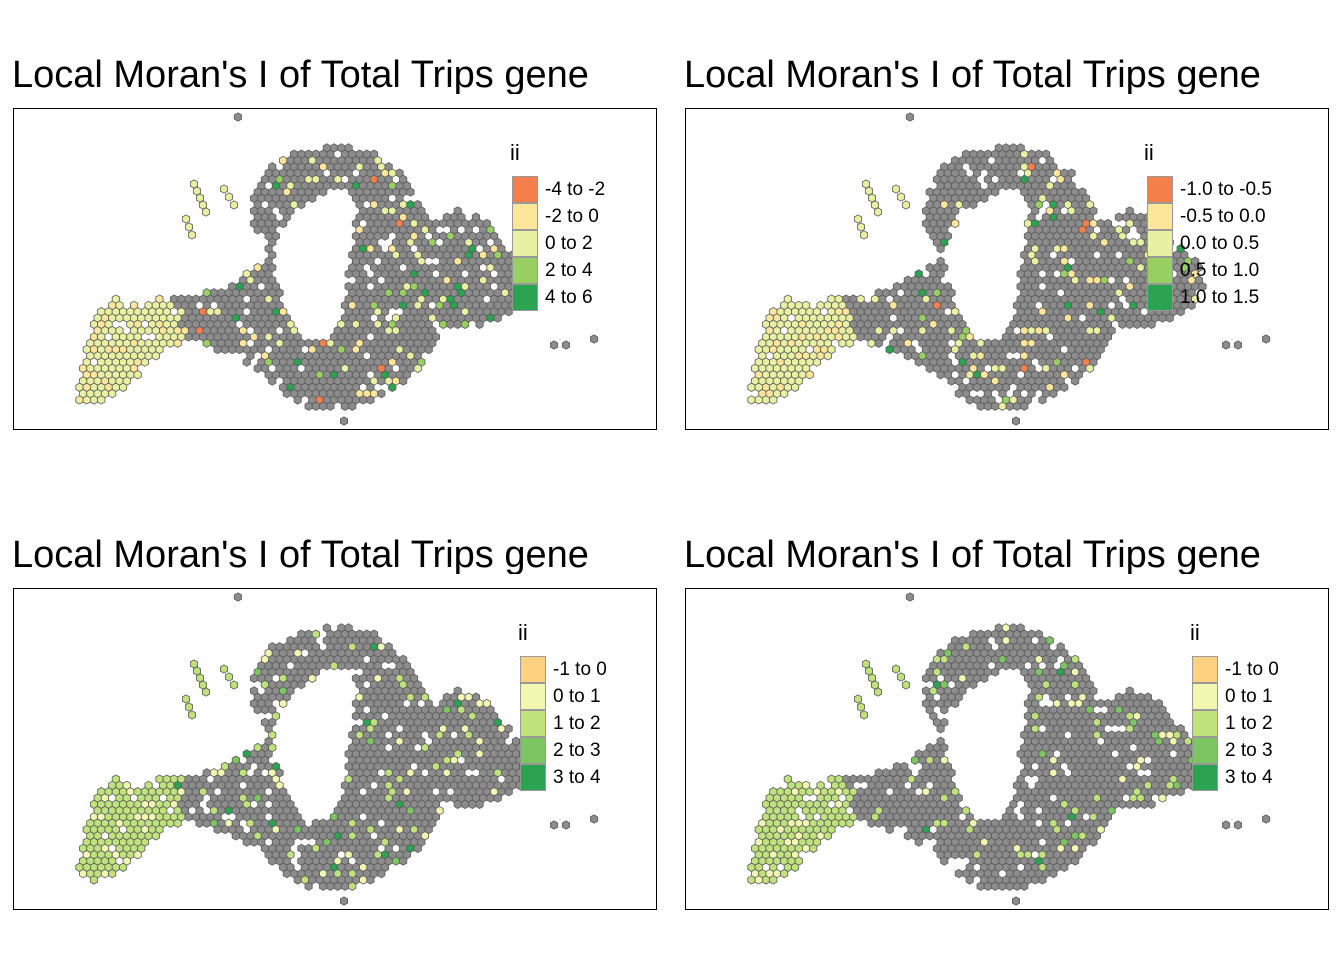 This screenshot has width=1344, height=960. Describe the element at coordinates (1226, 189) in the screenshot. I see `legend-label: -1.0 to -0.5` at that location.